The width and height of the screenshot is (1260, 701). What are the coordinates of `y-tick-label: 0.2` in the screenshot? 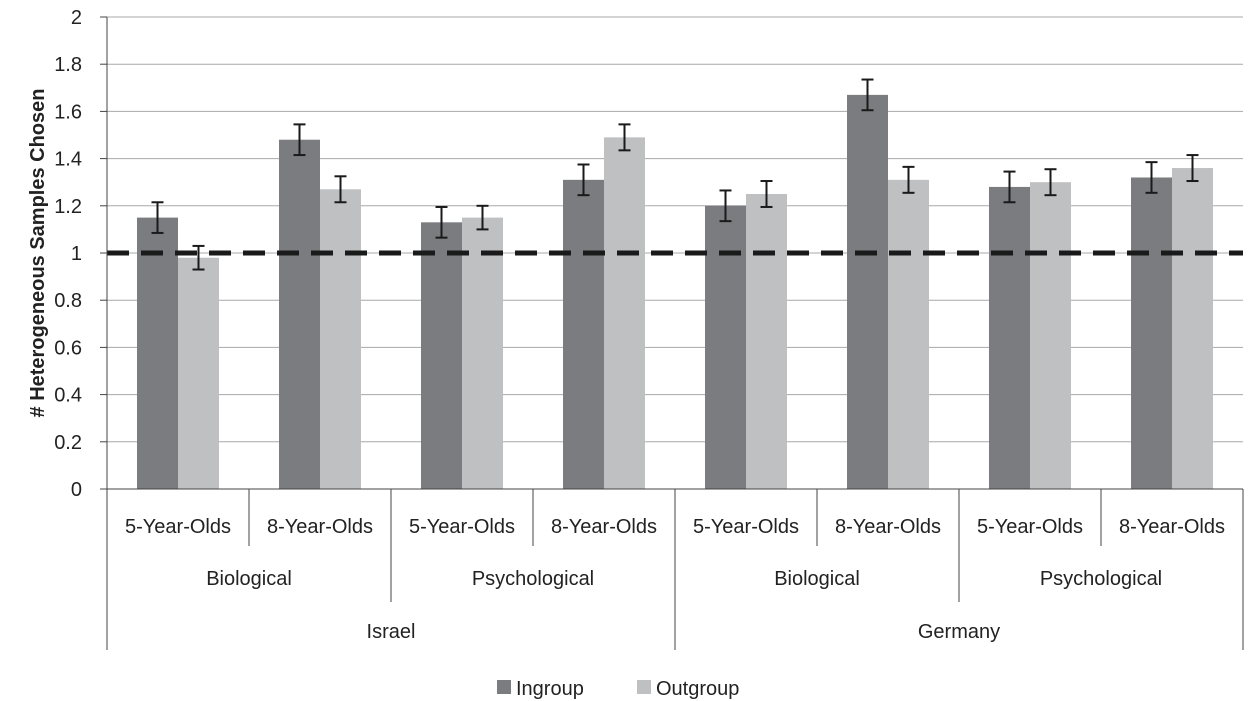 It's located at (68, 443).